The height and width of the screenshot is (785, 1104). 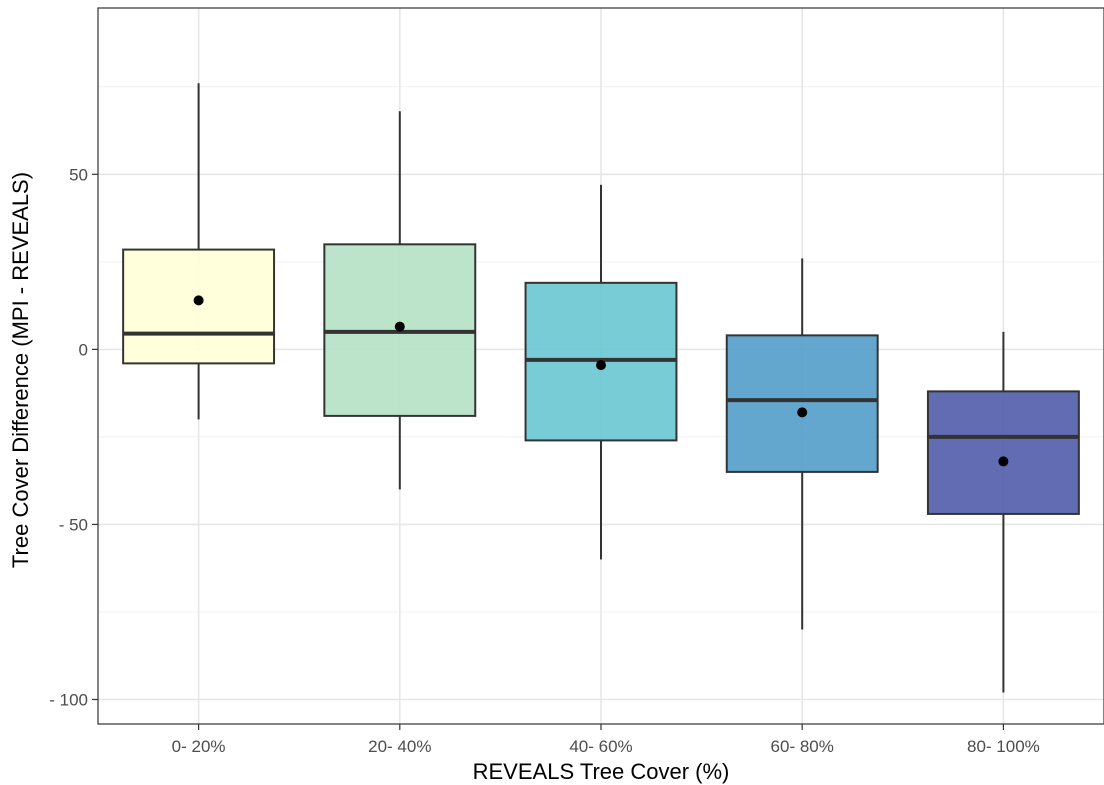 What do you see at coordinates (20, 370) in the screenshot?
I see `y-axis-title: Tree Cover Difference (MPI - REVEALS)` at bounding box center [20, 370].